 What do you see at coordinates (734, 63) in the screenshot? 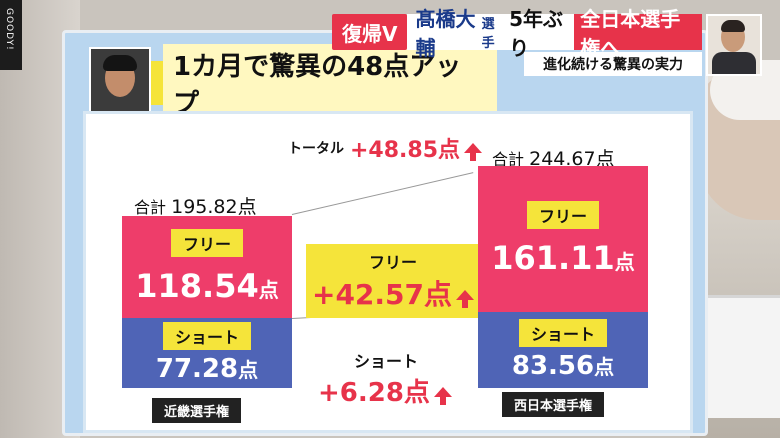
I see `guest-suit` at bounding box center [734, 63].